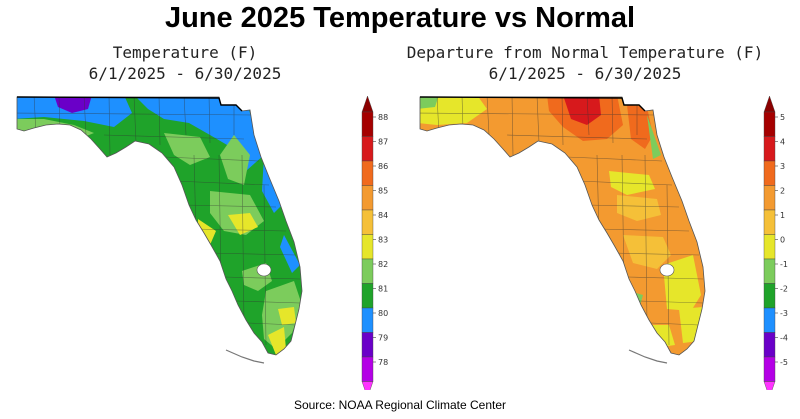 This screenshot has width=800, height=419. Describe the element at coordinates (782, 117) in the screenshot. I see `colorbar-tick-label: 5` at that location.